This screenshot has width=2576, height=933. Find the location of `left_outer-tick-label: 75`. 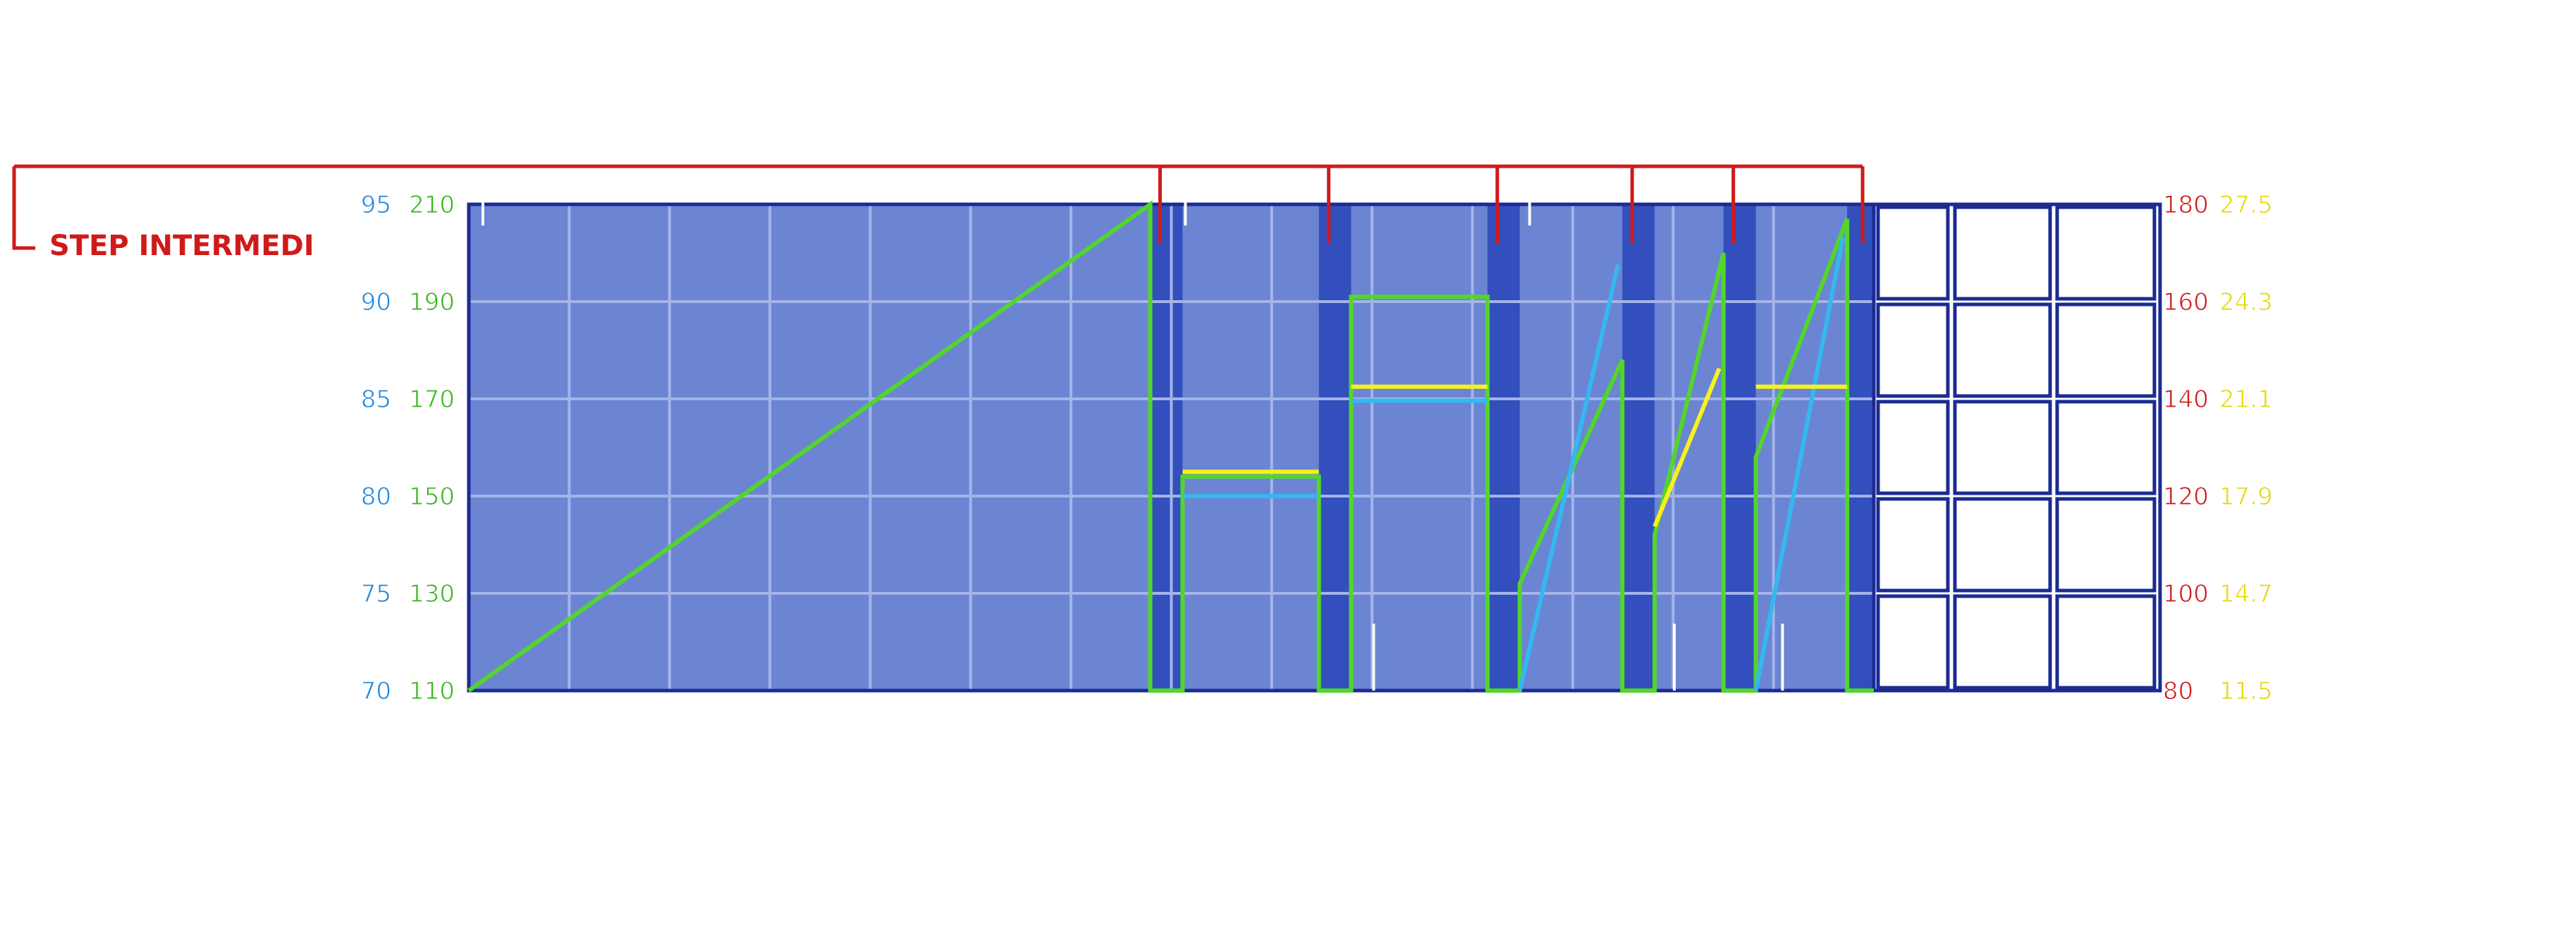

left_outer-tick-label: 75 is located at coordinates (376, 594).